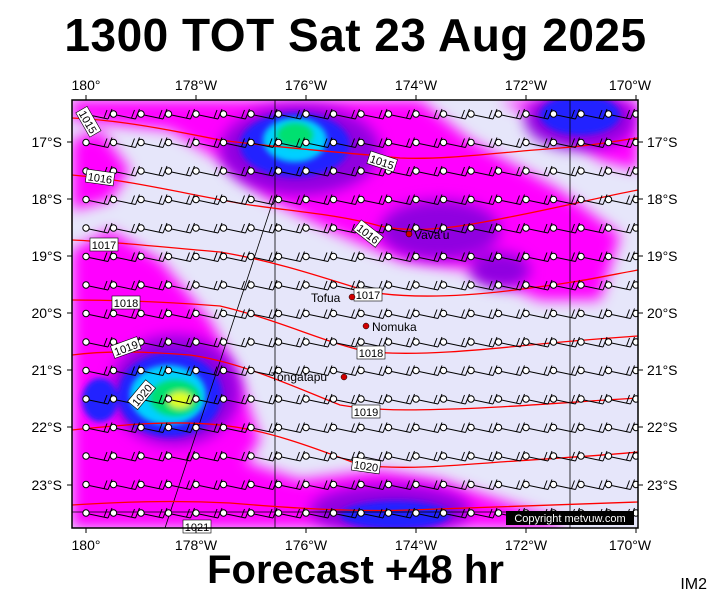 The image size is (711, 600). I want to click on peak-cores, so click(231, 269).